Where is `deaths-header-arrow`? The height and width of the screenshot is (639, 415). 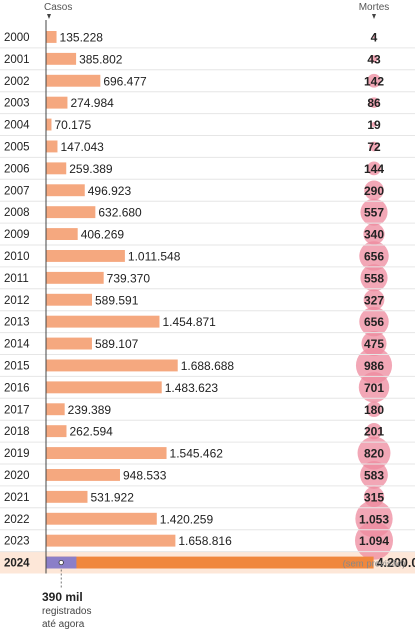 deaths-header-arrow is located at coordinates (374, 16).